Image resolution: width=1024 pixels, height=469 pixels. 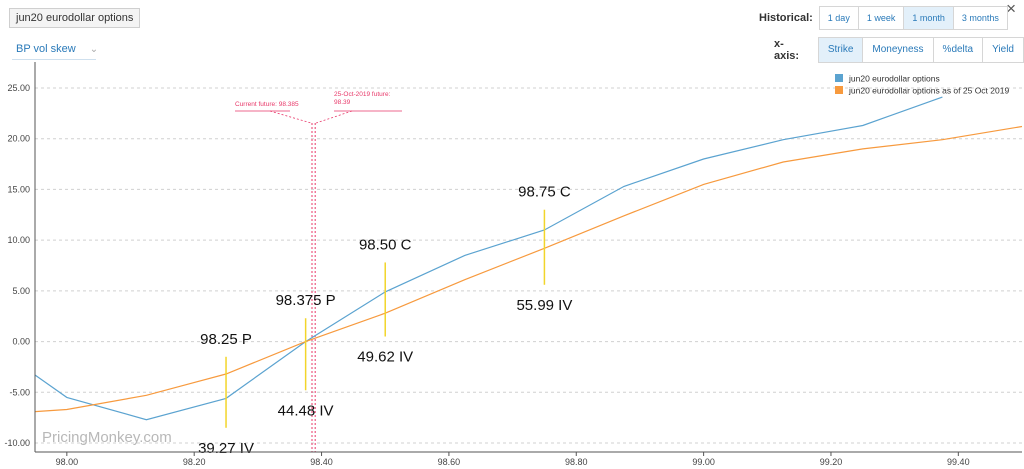 I want to click on annotation-option-label: 98.75 C, so click(x=544, y=192).